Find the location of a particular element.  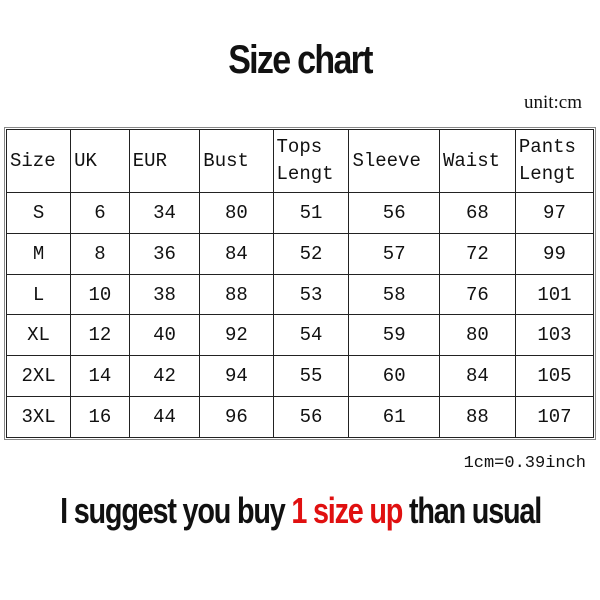

table-row: S 6 34 80 51 56 68 97 is located at coordinates (300, 213).